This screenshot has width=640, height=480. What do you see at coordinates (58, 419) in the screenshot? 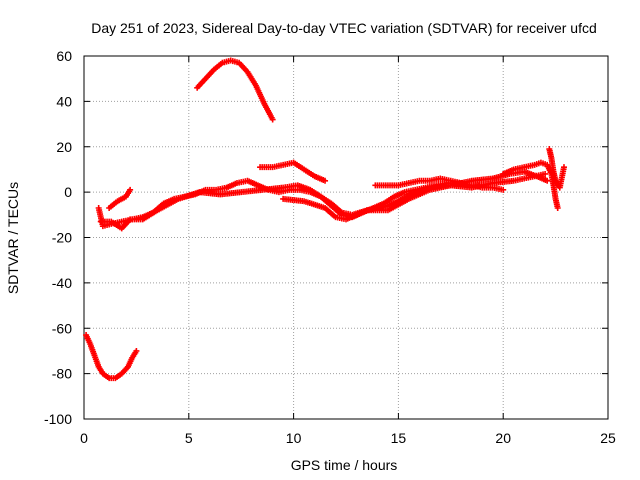
I see `y-tick-label: -100` at bounding box center [58, 419].